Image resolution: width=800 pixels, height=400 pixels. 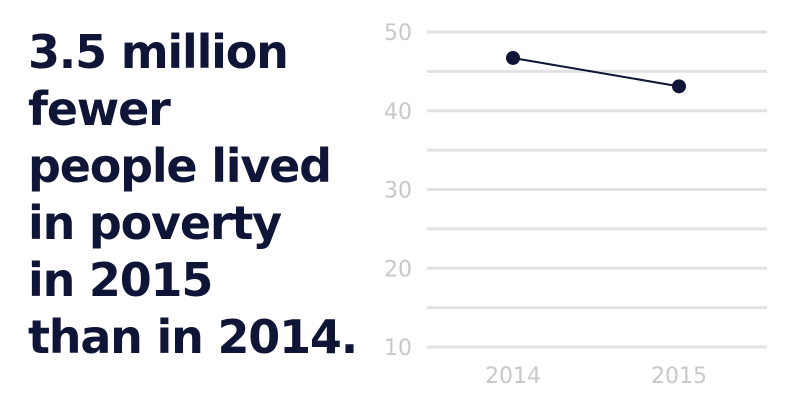 What do you see at coordinates (398, 348) in the screenshot?
I see `y-tick-label: 10` at bounding box center [398, 348].